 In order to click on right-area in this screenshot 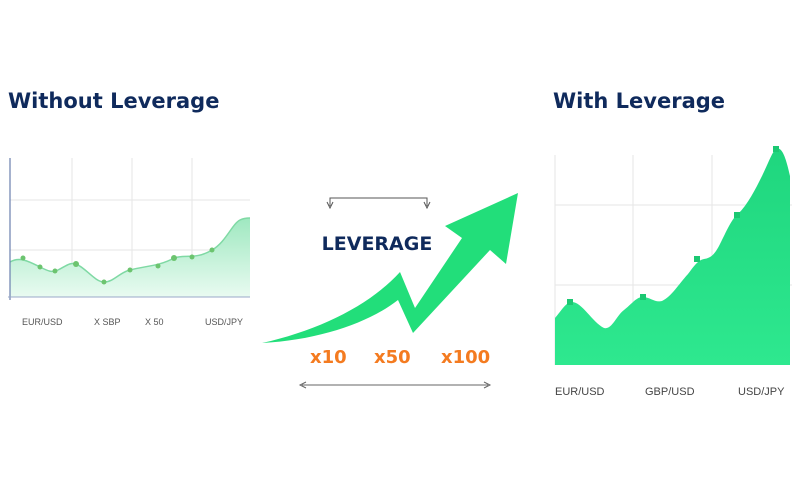, I will do `click(672, 256)`.